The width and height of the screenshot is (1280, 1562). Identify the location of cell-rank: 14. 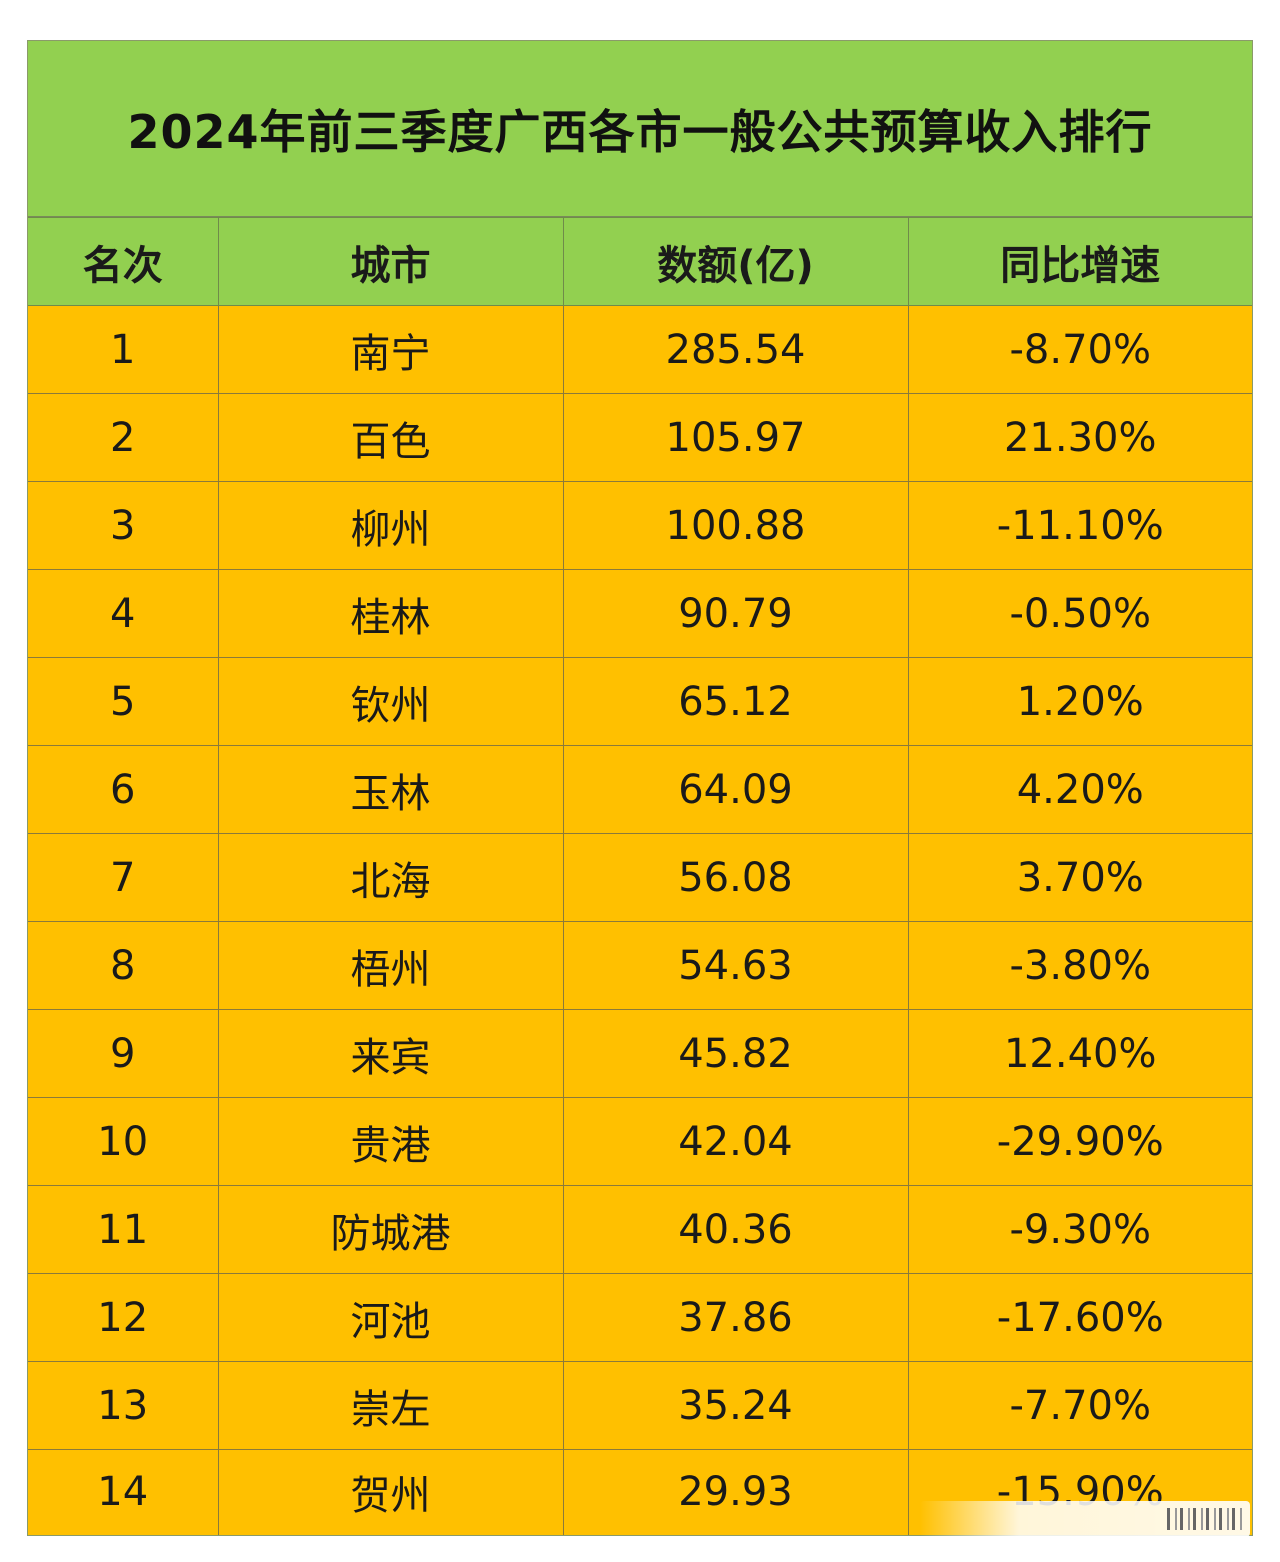
(123, 1492).